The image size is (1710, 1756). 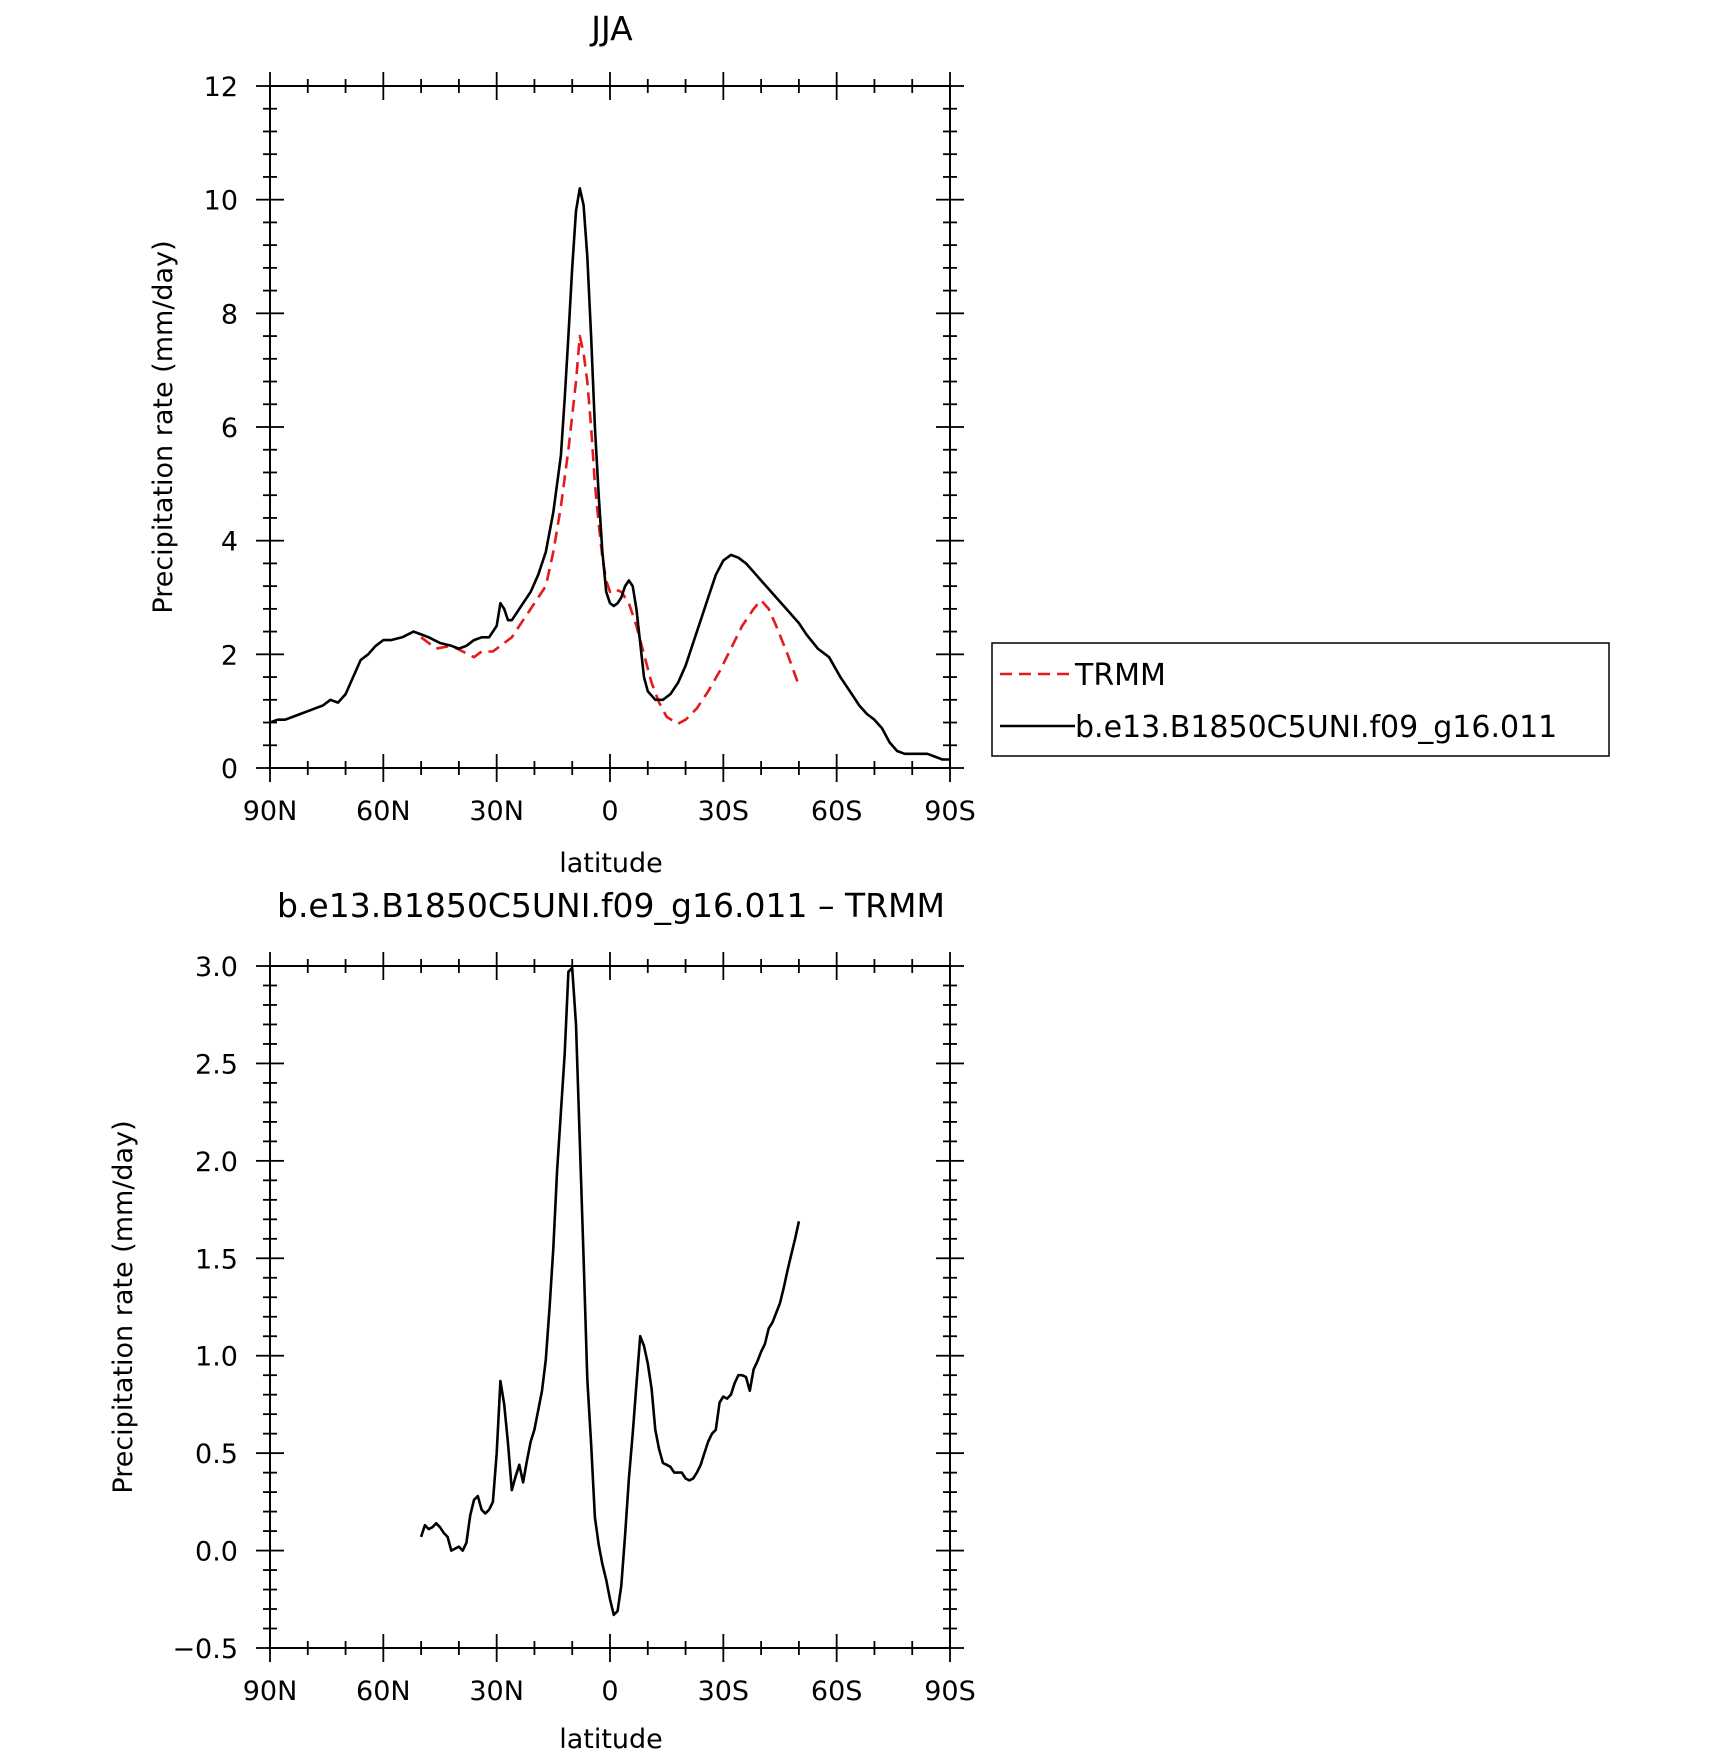 I want to click on legend-box, so click(x=1300, y=699).